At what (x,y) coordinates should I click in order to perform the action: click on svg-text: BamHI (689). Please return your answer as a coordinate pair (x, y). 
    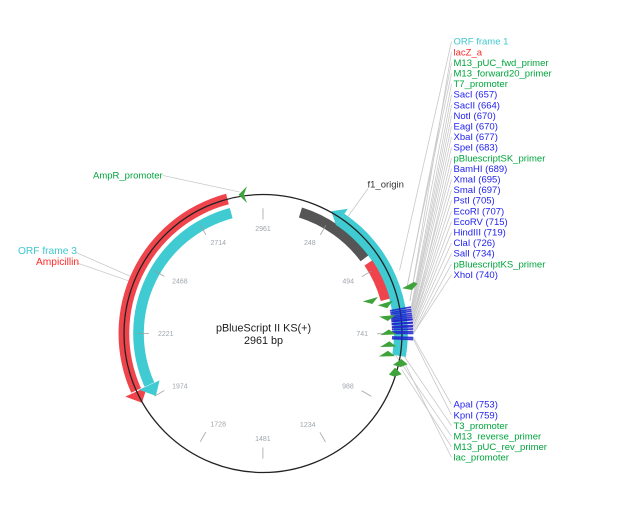
    Looking at the image, I should click on (481, 169).